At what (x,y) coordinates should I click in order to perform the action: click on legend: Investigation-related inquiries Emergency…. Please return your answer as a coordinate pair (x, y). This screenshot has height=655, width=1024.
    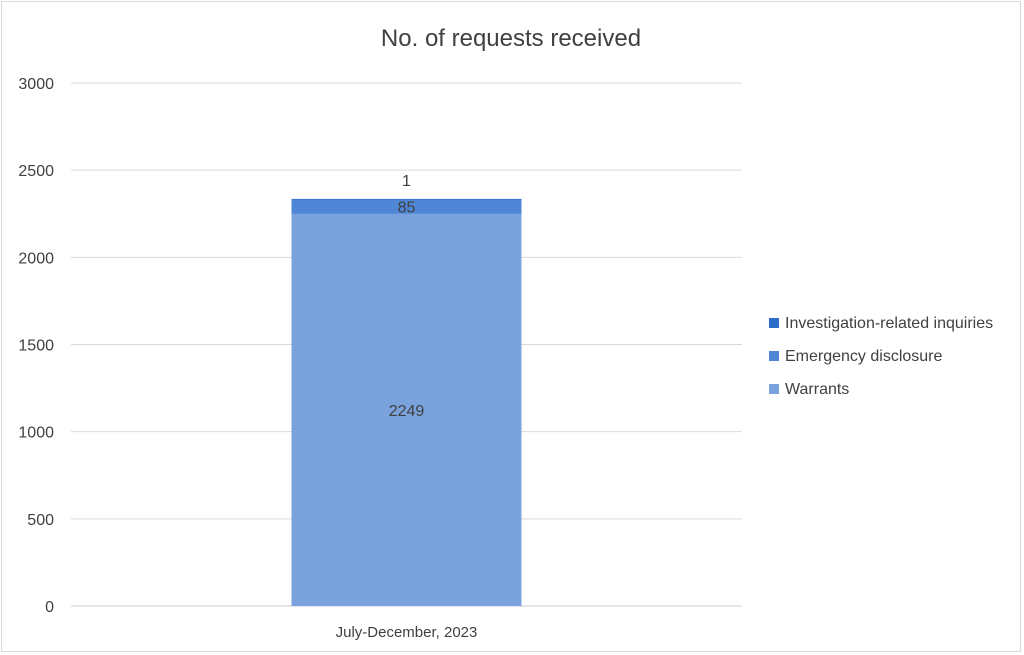
    Looking at the image, I should click on (881, 356).